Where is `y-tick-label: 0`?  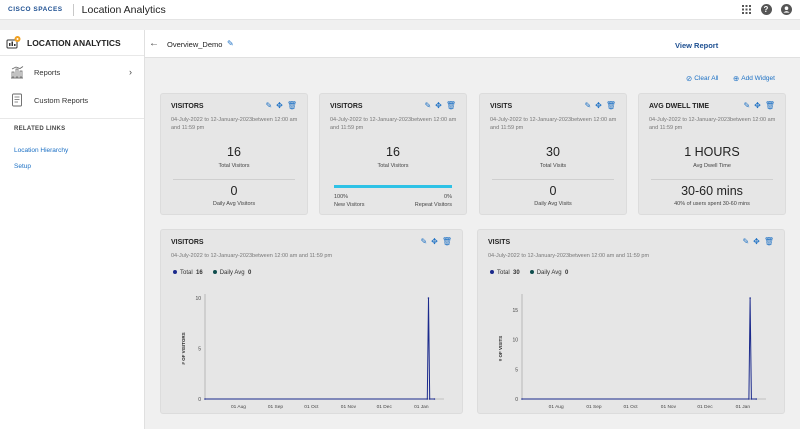
y-tick-label: 0 is located at coordinates (199, 400).